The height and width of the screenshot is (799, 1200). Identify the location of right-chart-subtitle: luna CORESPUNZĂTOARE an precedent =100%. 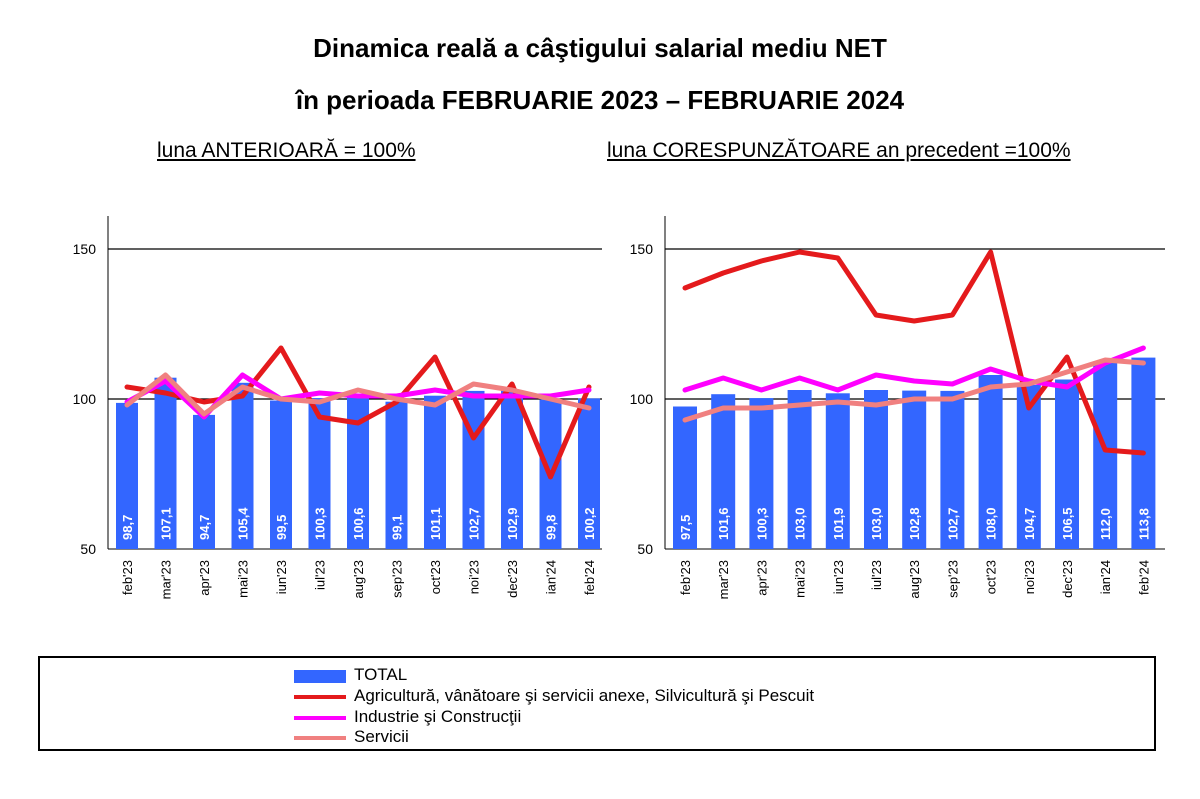
(839, 150).